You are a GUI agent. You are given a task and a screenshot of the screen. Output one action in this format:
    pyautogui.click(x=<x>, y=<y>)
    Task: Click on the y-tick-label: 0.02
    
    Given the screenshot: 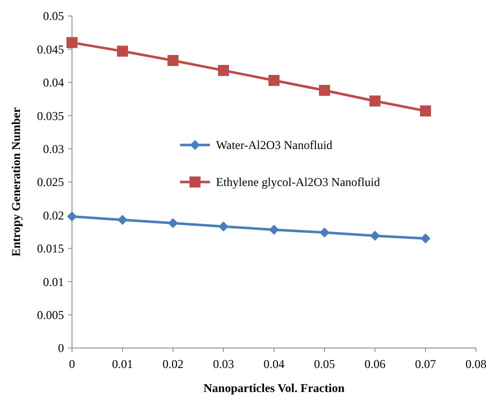 What is the action you would take?
    pyautogui.click(x=53, y=215)
    